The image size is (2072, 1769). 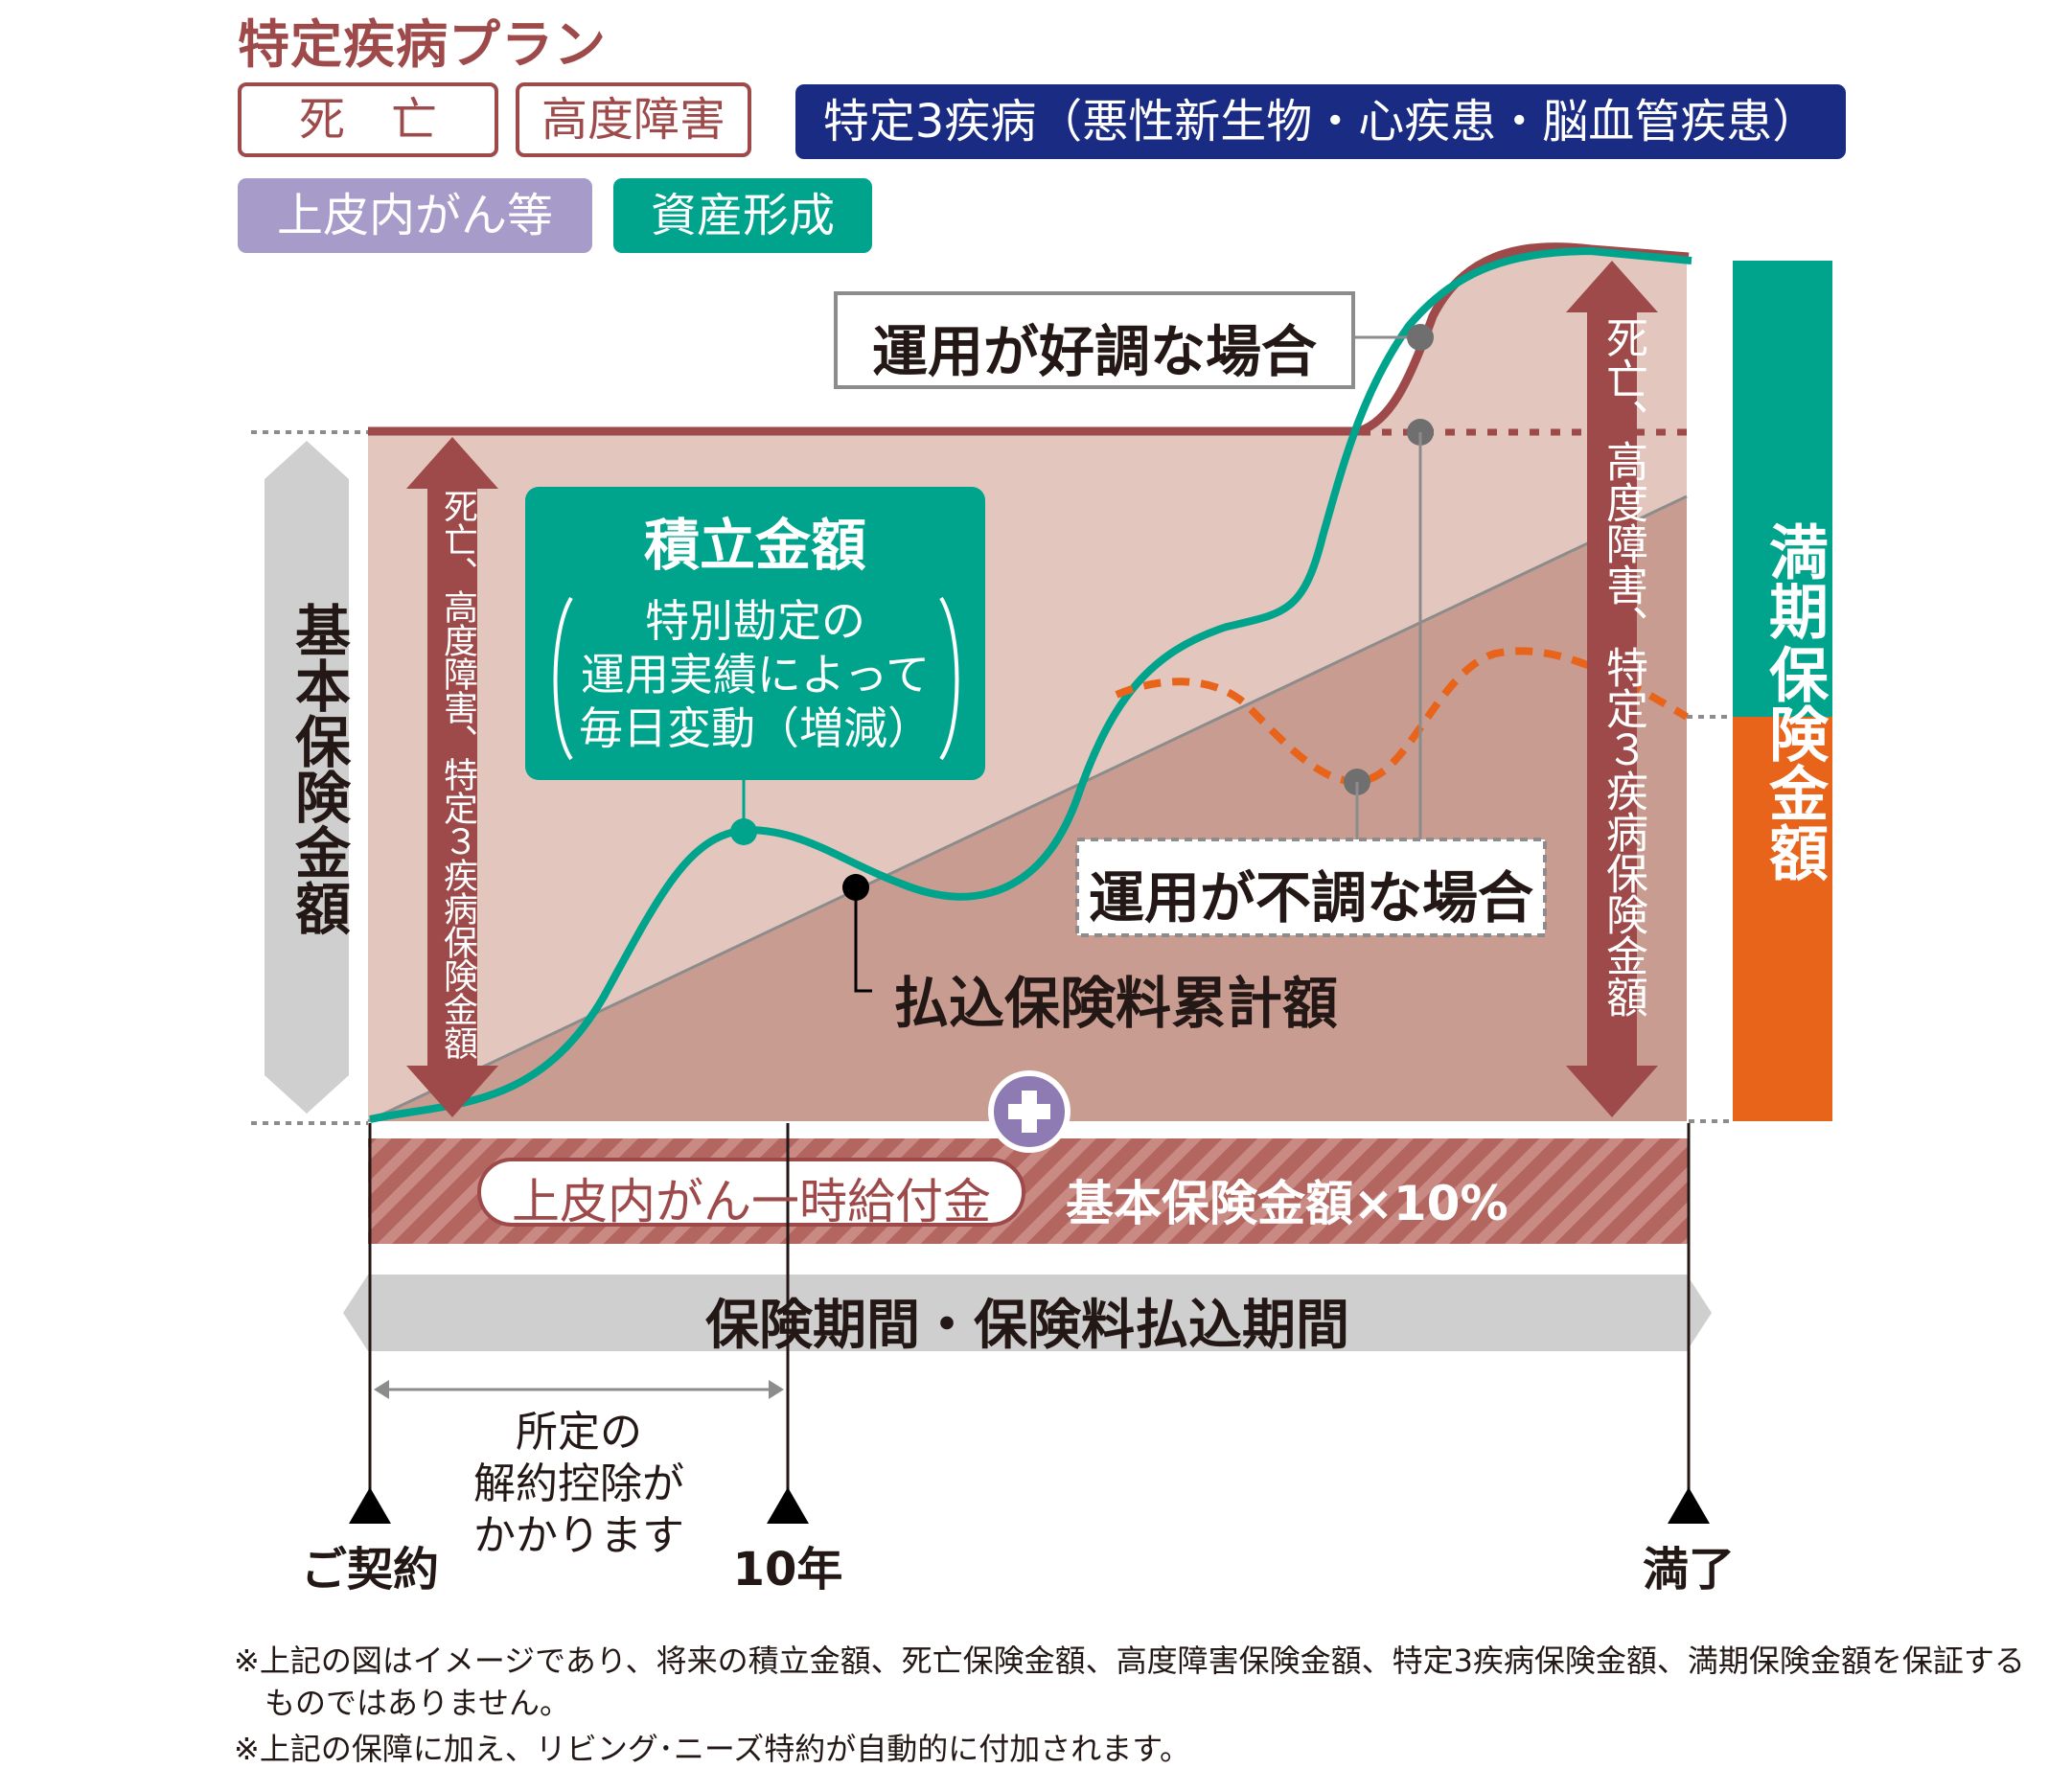 What do you see at coordinates (1689, 1505) in the screenshot?
I see `end-triangle-icon` at bounding box center [1689, 1505].